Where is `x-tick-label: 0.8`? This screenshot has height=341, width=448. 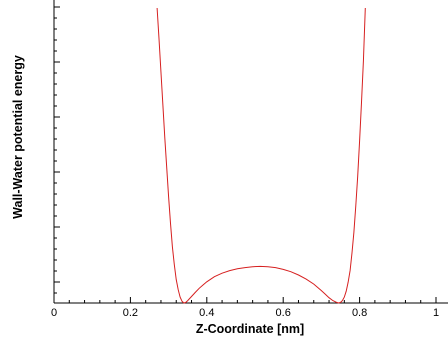 x-tick-label: 0.8 is located at coordinates (359, 313).